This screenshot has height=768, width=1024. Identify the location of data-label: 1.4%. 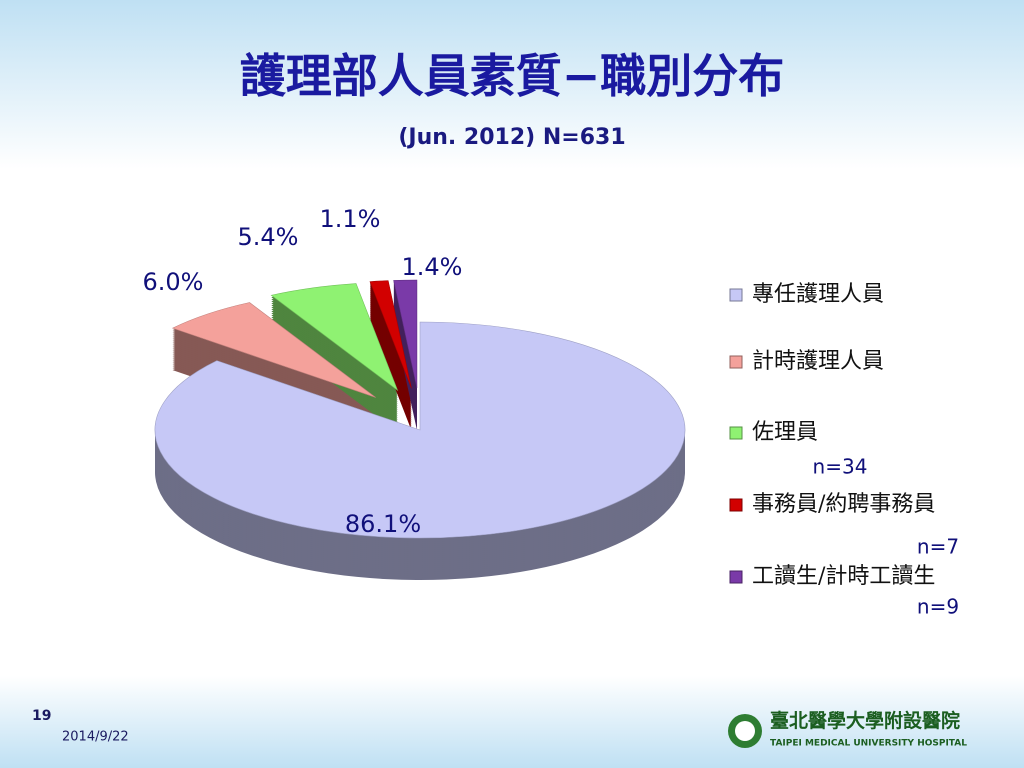
(432, 267).